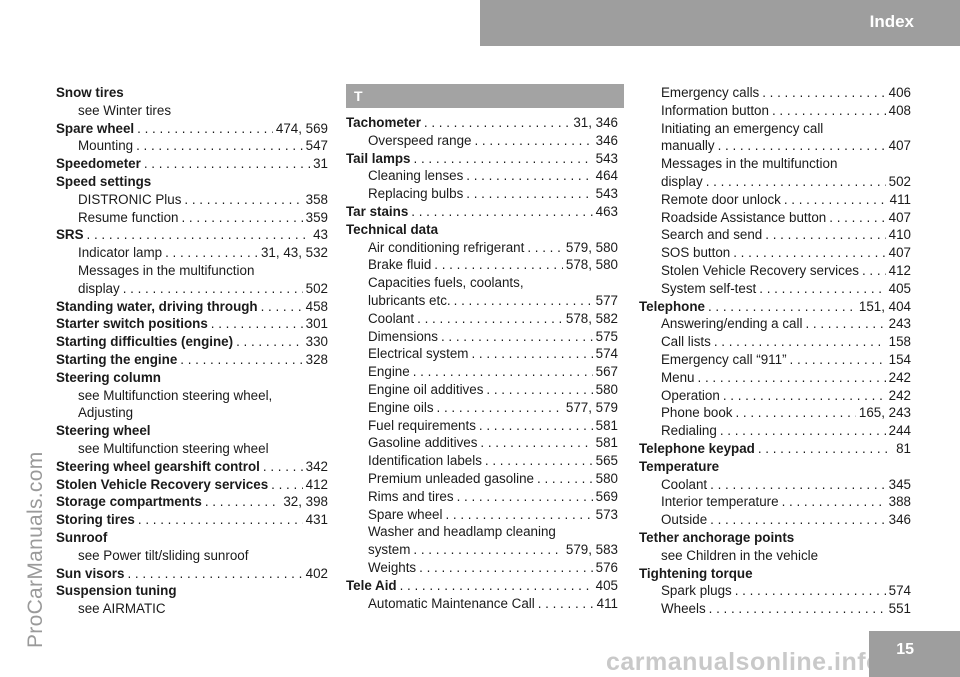 Image resolution: width=960 pixels, height=677 pixels. What do you see at coordinates (192, 342) in the screenshot?
I see `index-entry: Starting difficulties (engine) 330` at bounding box center [192, 342].